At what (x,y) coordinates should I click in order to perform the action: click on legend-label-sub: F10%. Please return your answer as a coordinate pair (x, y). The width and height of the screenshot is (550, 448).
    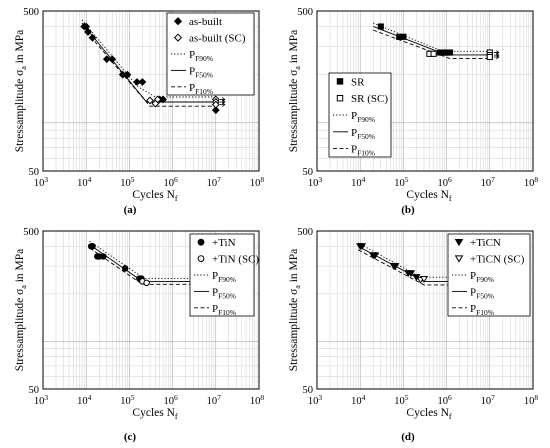
    Looking at the image, I should click on (227, 312).